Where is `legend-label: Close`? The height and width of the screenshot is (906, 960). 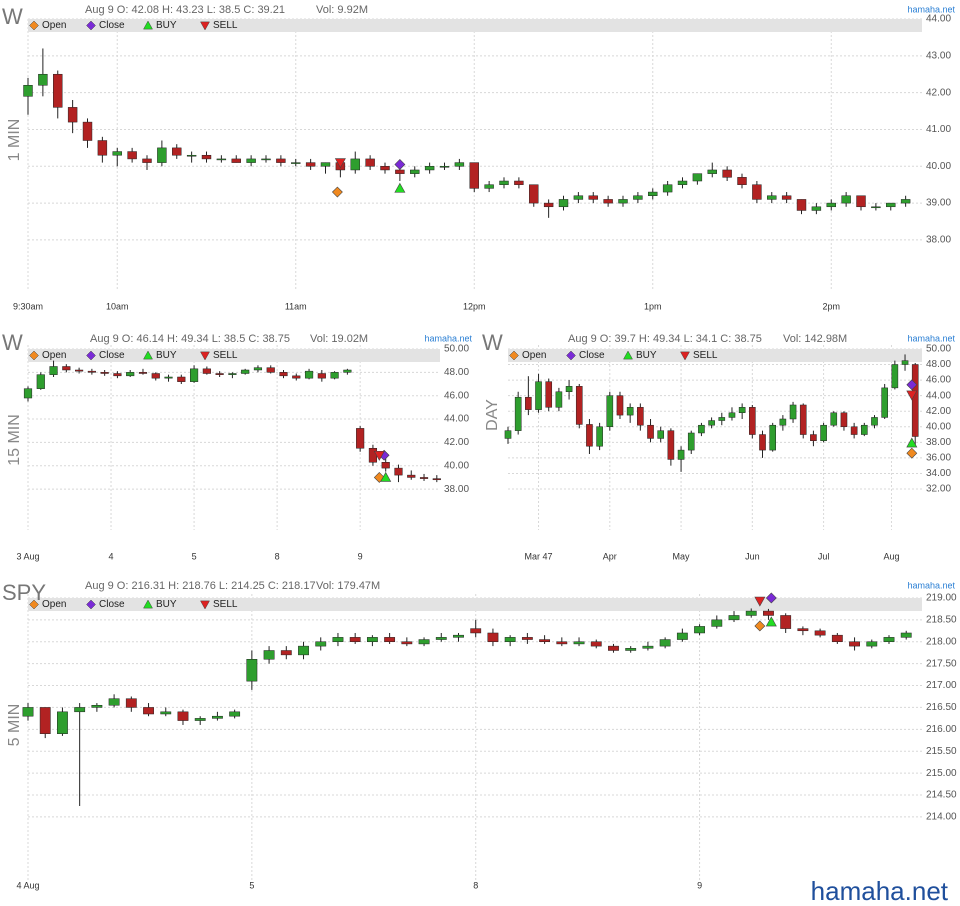 legend-label: Close is located at coordinates (592, 355).